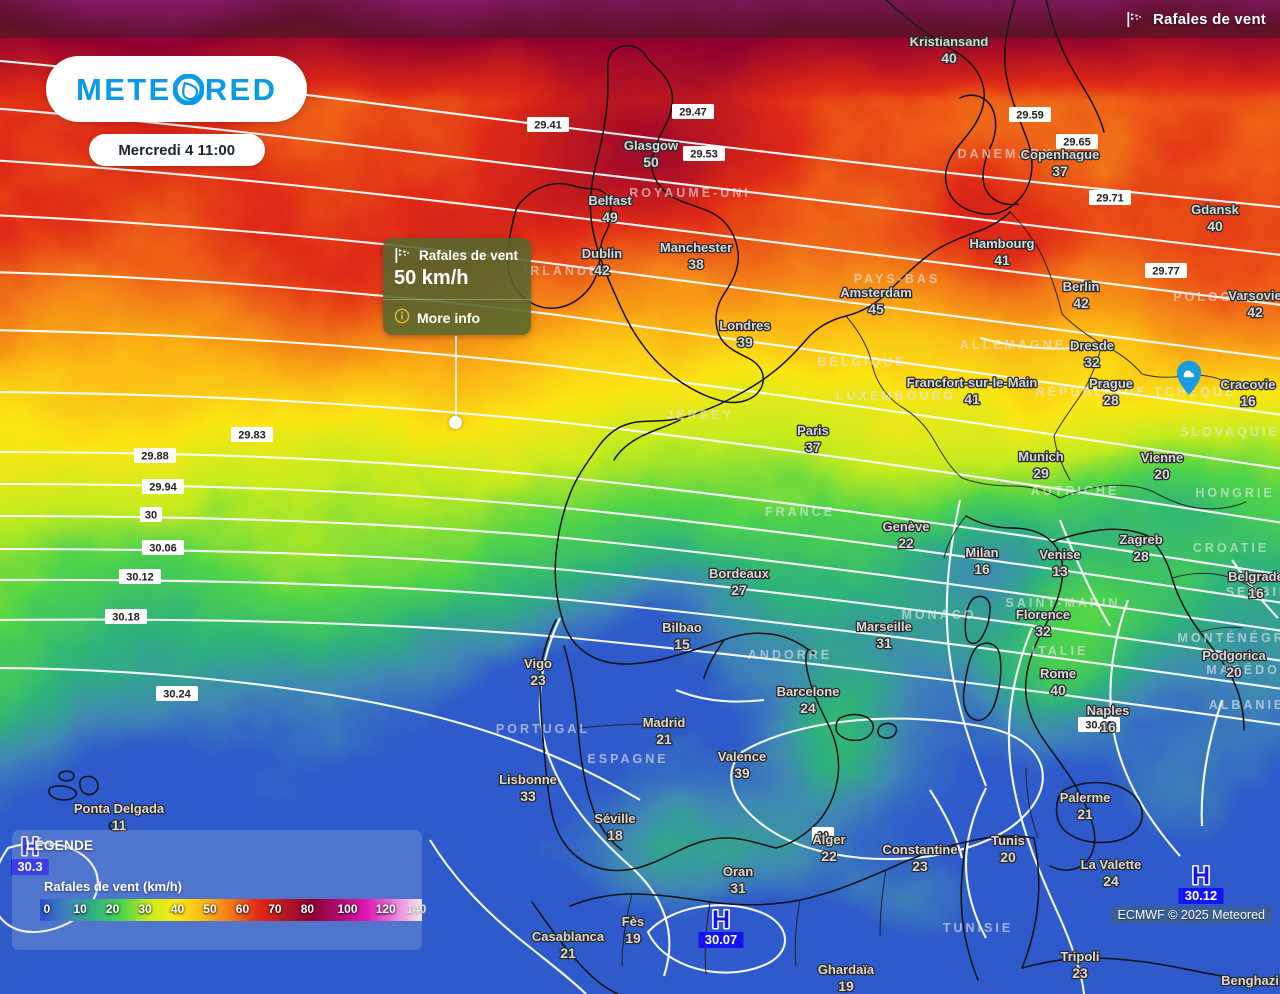 This screenshot has width=1280, height=994. Describe the element at coordinates (696, 264) in the screenshot. I see `city-value: 38` at that location.